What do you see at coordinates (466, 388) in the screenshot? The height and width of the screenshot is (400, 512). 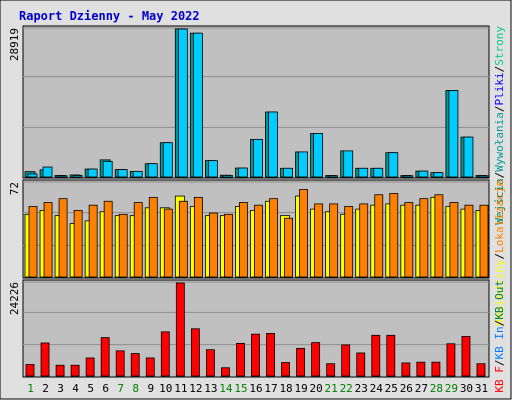 I see `x-tick-label: 30` at bounding box center [466, 388].